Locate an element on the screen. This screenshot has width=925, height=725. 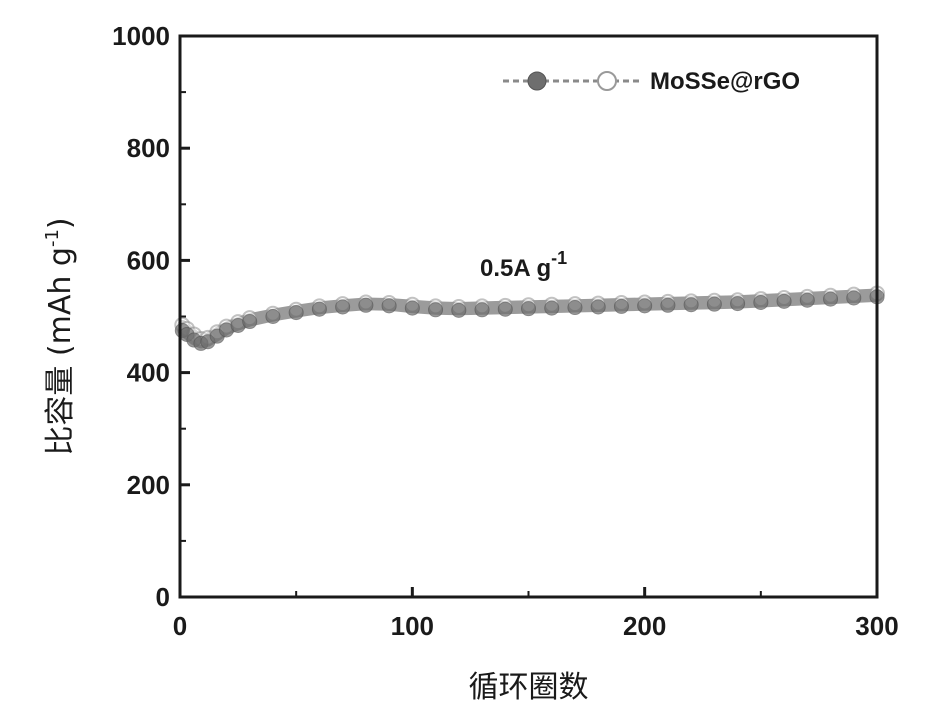
x-tick-label: 300 is located at coordinates (876, 626).